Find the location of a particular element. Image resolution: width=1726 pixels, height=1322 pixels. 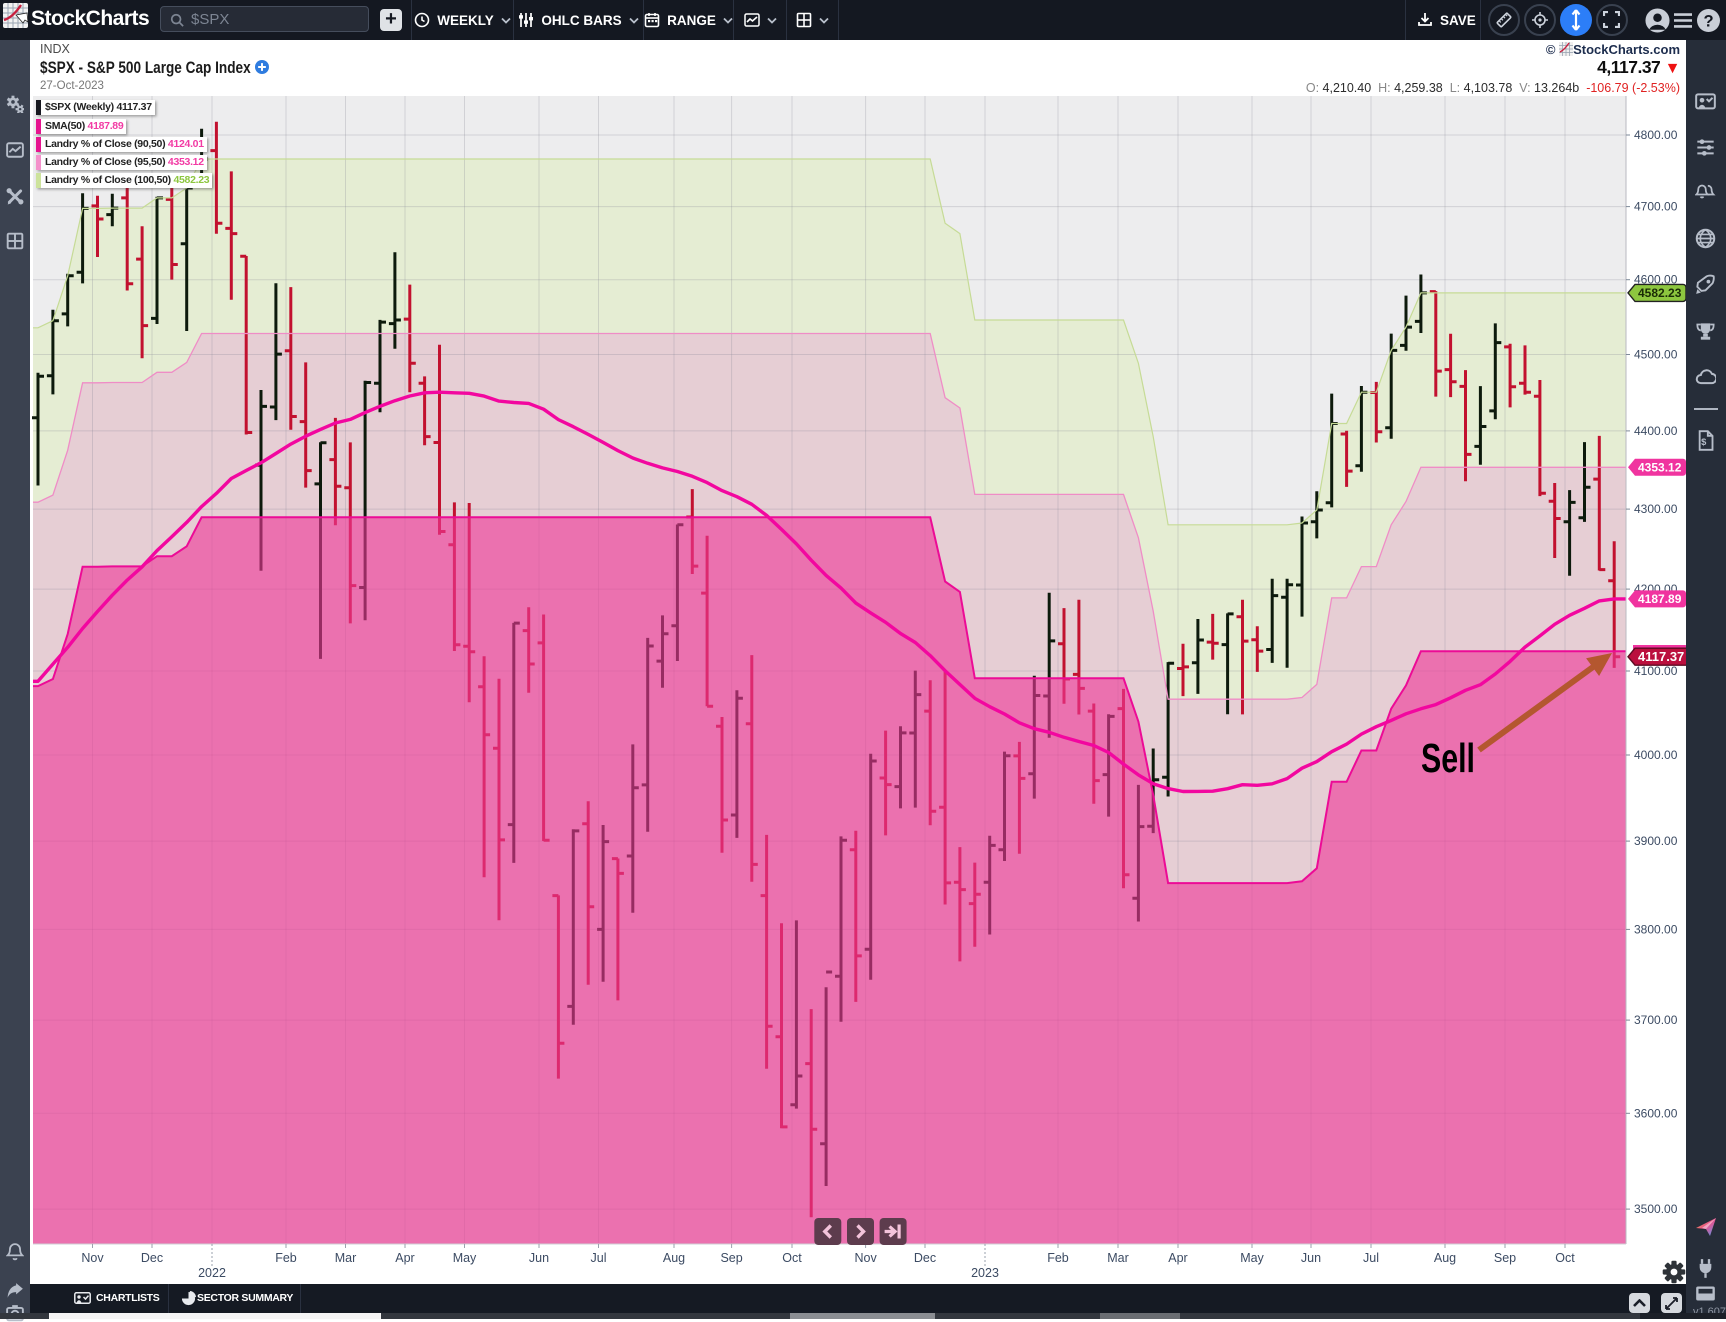

svg-text: 4353.12 is located at coordinates (1660, 468).